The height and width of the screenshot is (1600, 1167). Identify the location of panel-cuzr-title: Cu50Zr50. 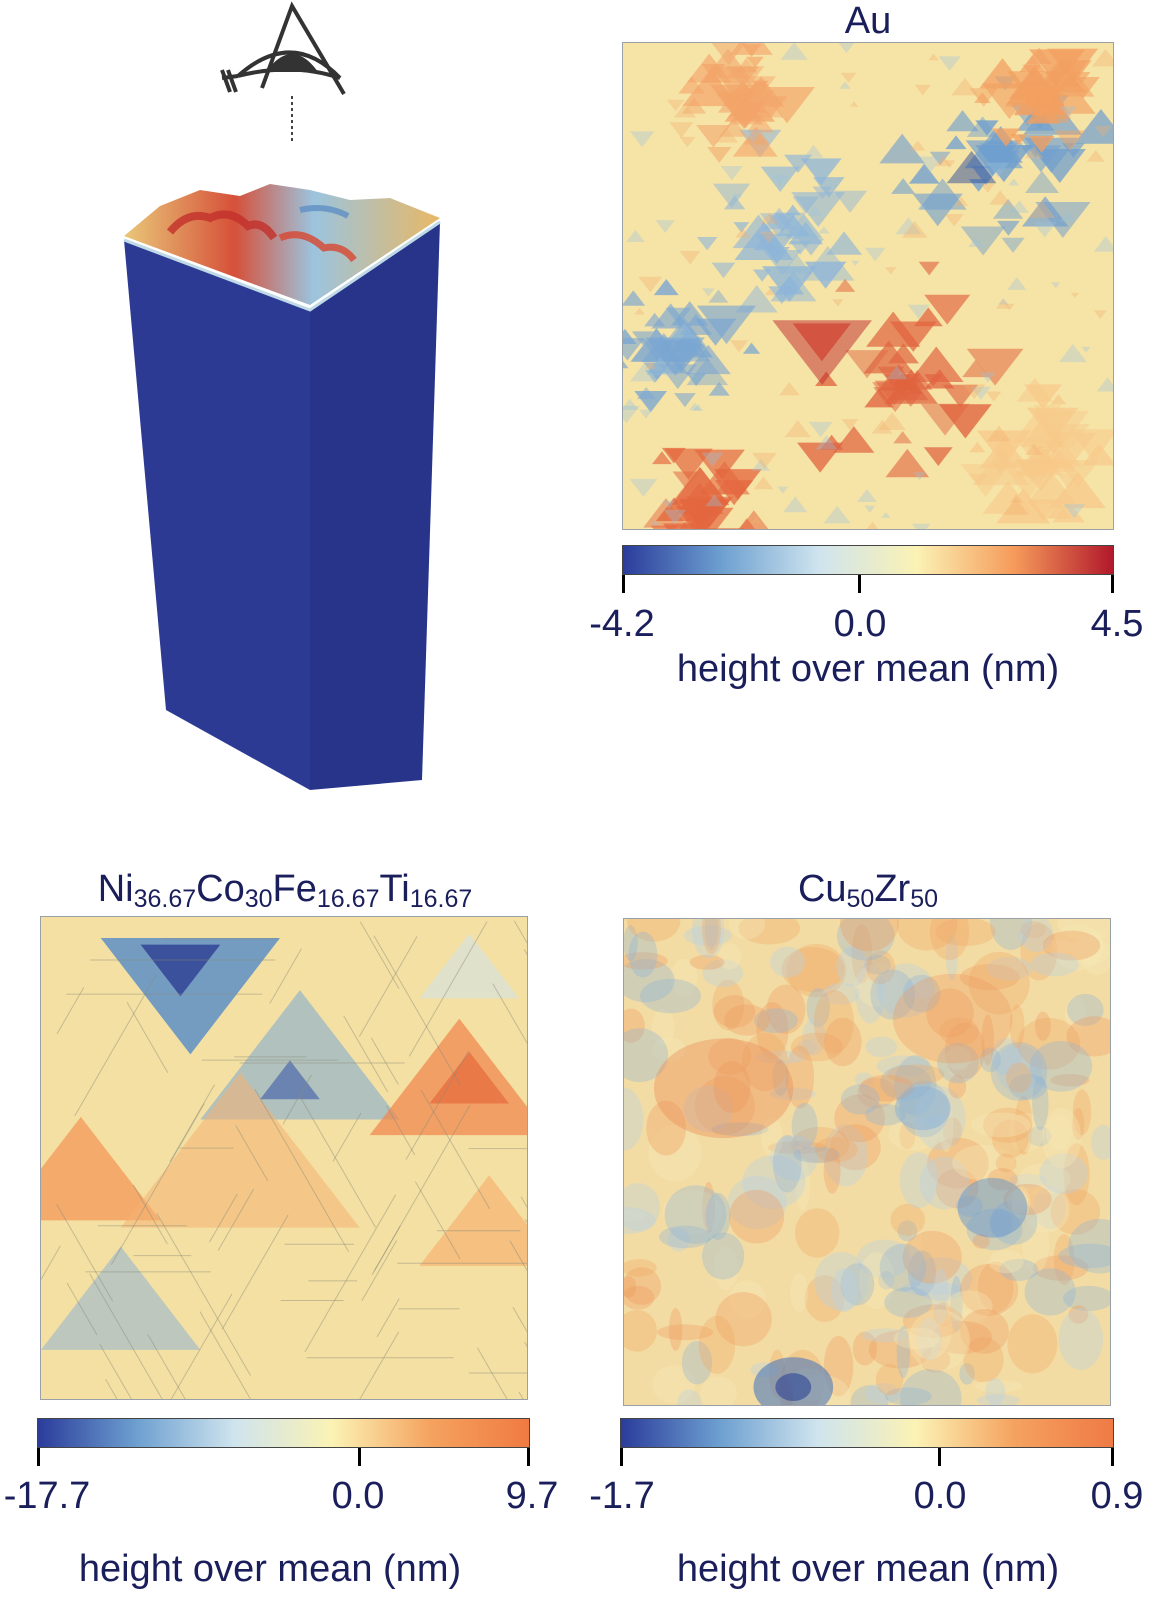
(868, 891).